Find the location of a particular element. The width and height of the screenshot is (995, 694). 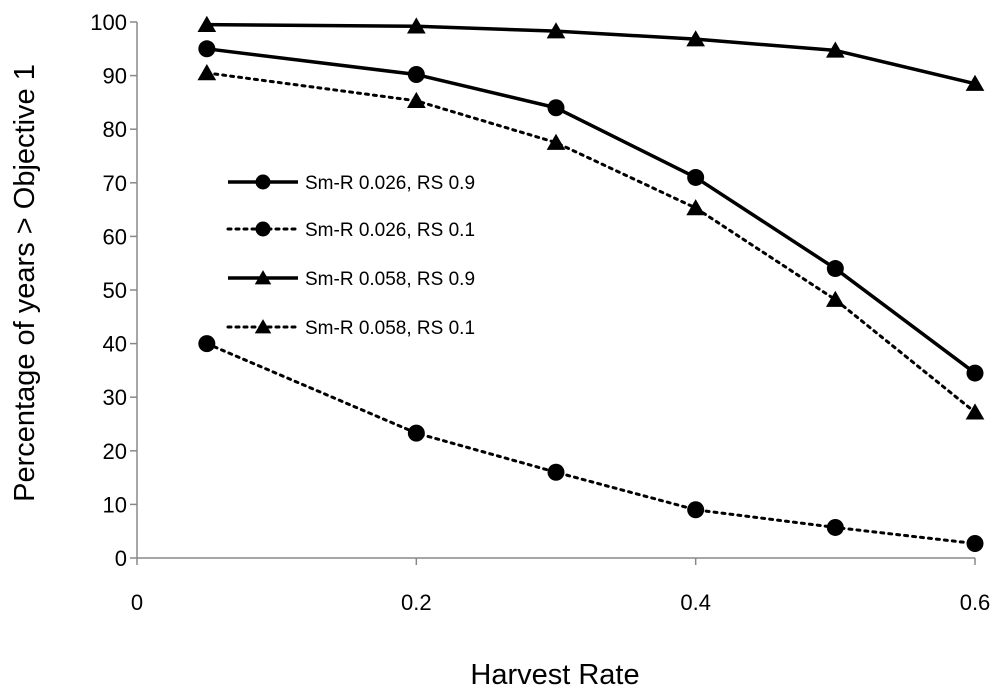

series-line is located at coordinates (591, 54).